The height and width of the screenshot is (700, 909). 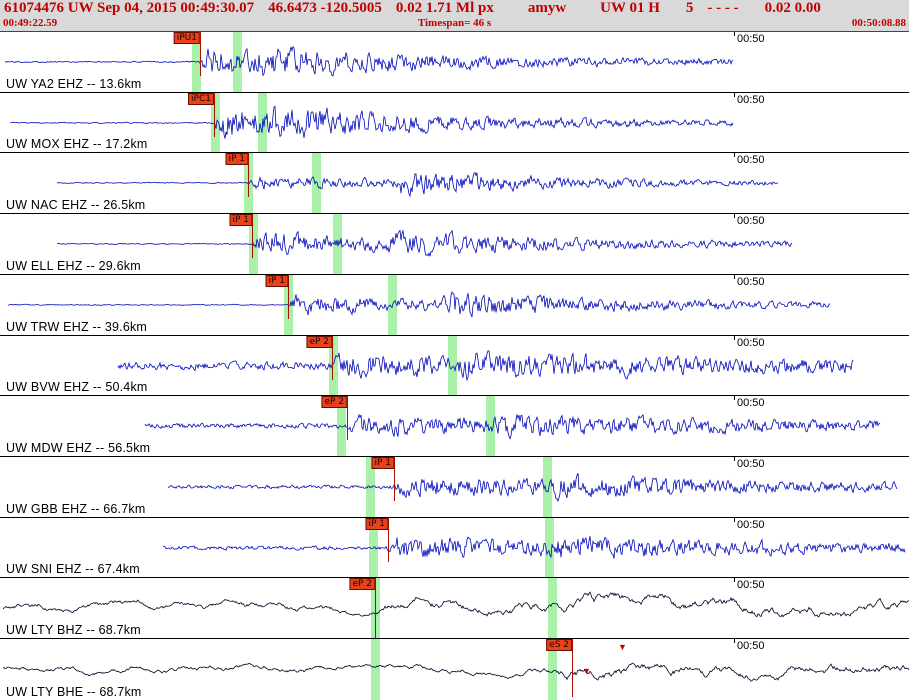 I want to click on station-label: UW LTY BHZ -- 68.7km, so click(x=73, y=630).